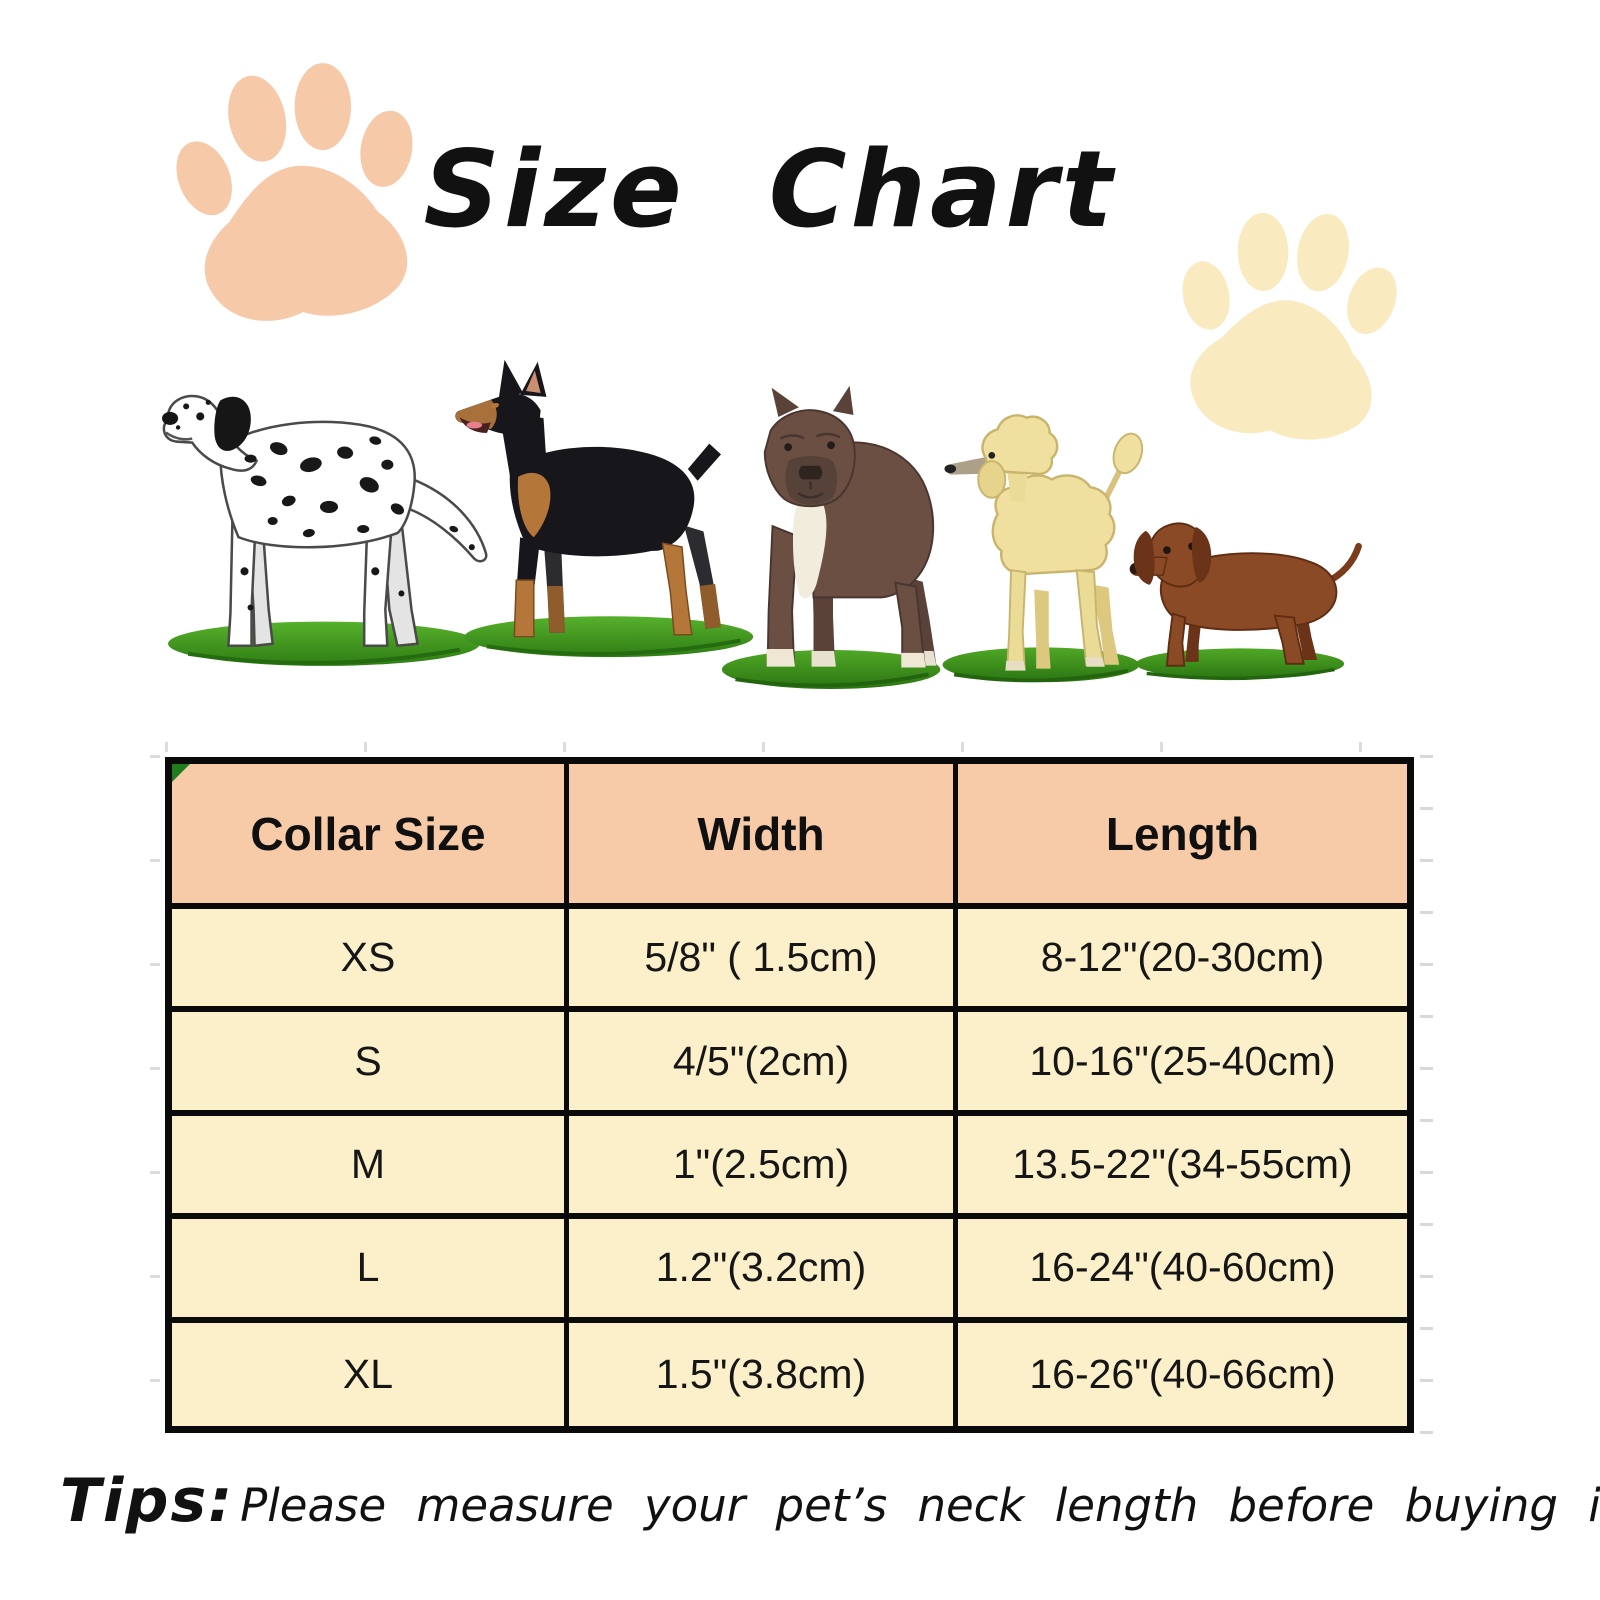 The image size is (1600, 1600). What do you see at coordinates (1182, 836) in the screenshot?
I see `length-header: Length` at bounding box center [1182, 836].